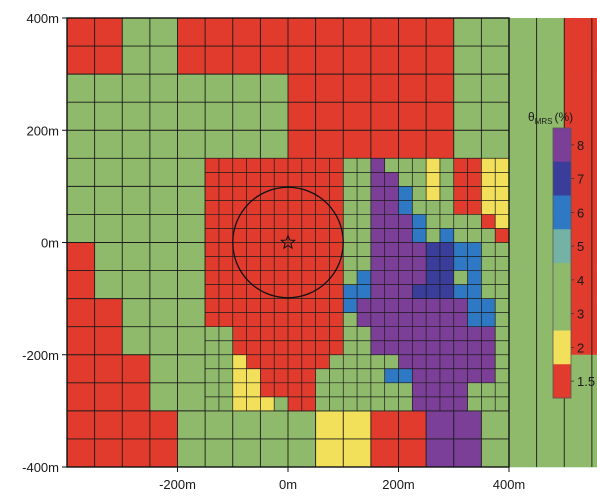 The height and width of the screenshot is (497, 597). What do you see at coordinates (580, 145) in the screenshot?
I see `colorbar-label: 8` at bounding box center [580, 145].